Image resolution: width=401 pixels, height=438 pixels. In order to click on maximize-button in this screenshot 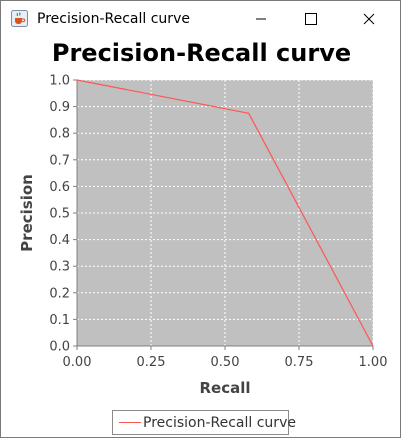, I will do `click(311, 19)`.